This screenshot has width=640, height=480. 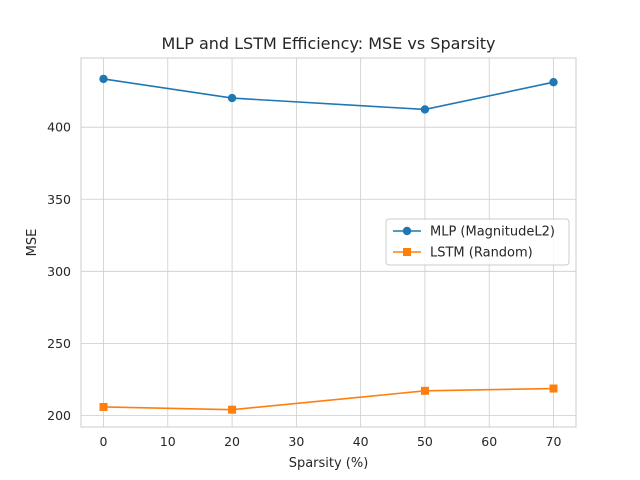 I want to click on y-tick-label: 300, so click(x=59, y=271).